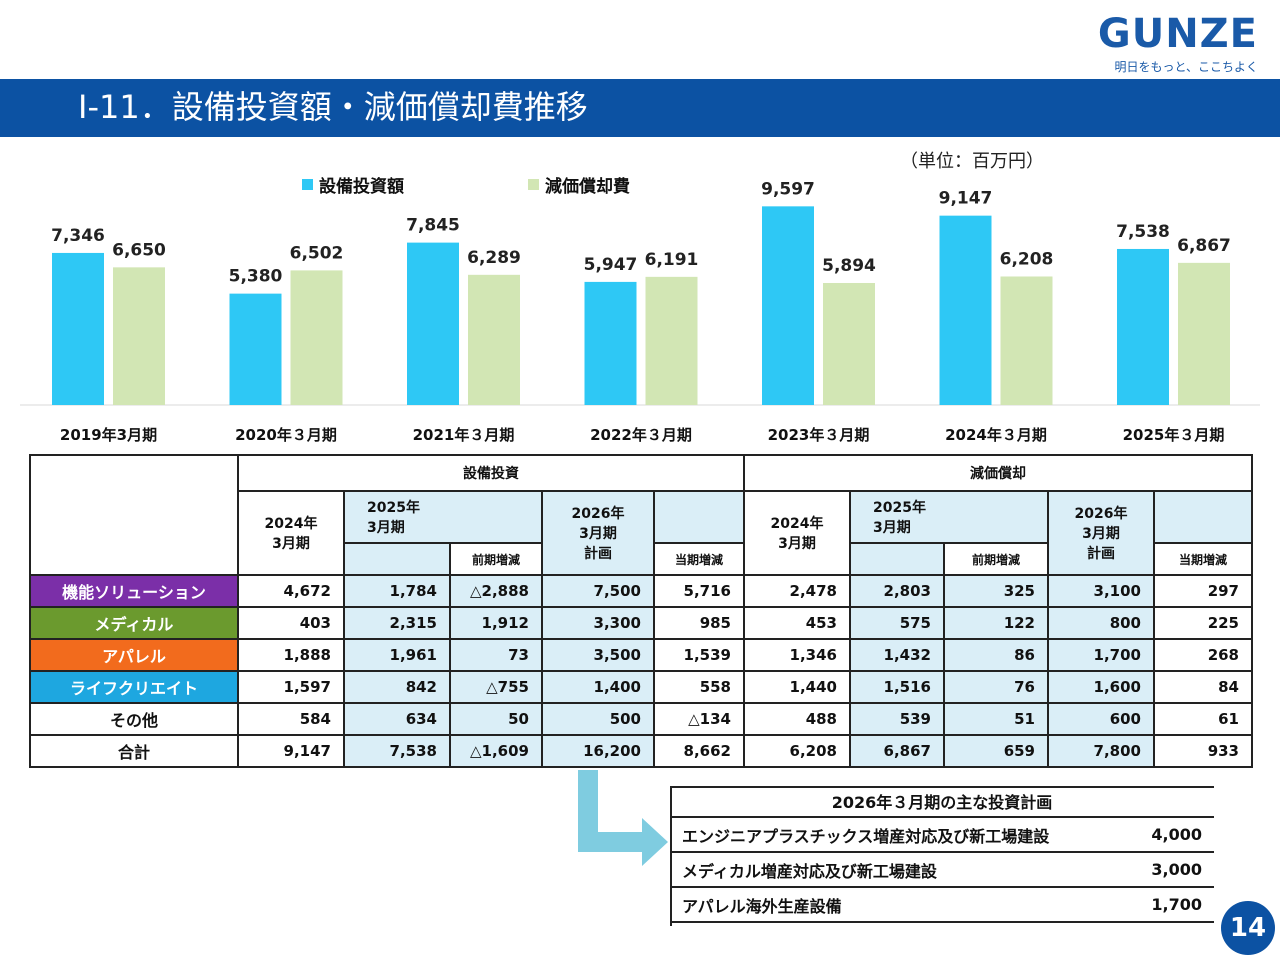  Describe the element at coordinates (598, 687) in the screenshot. I see `table-cell: 1,400` at that location.